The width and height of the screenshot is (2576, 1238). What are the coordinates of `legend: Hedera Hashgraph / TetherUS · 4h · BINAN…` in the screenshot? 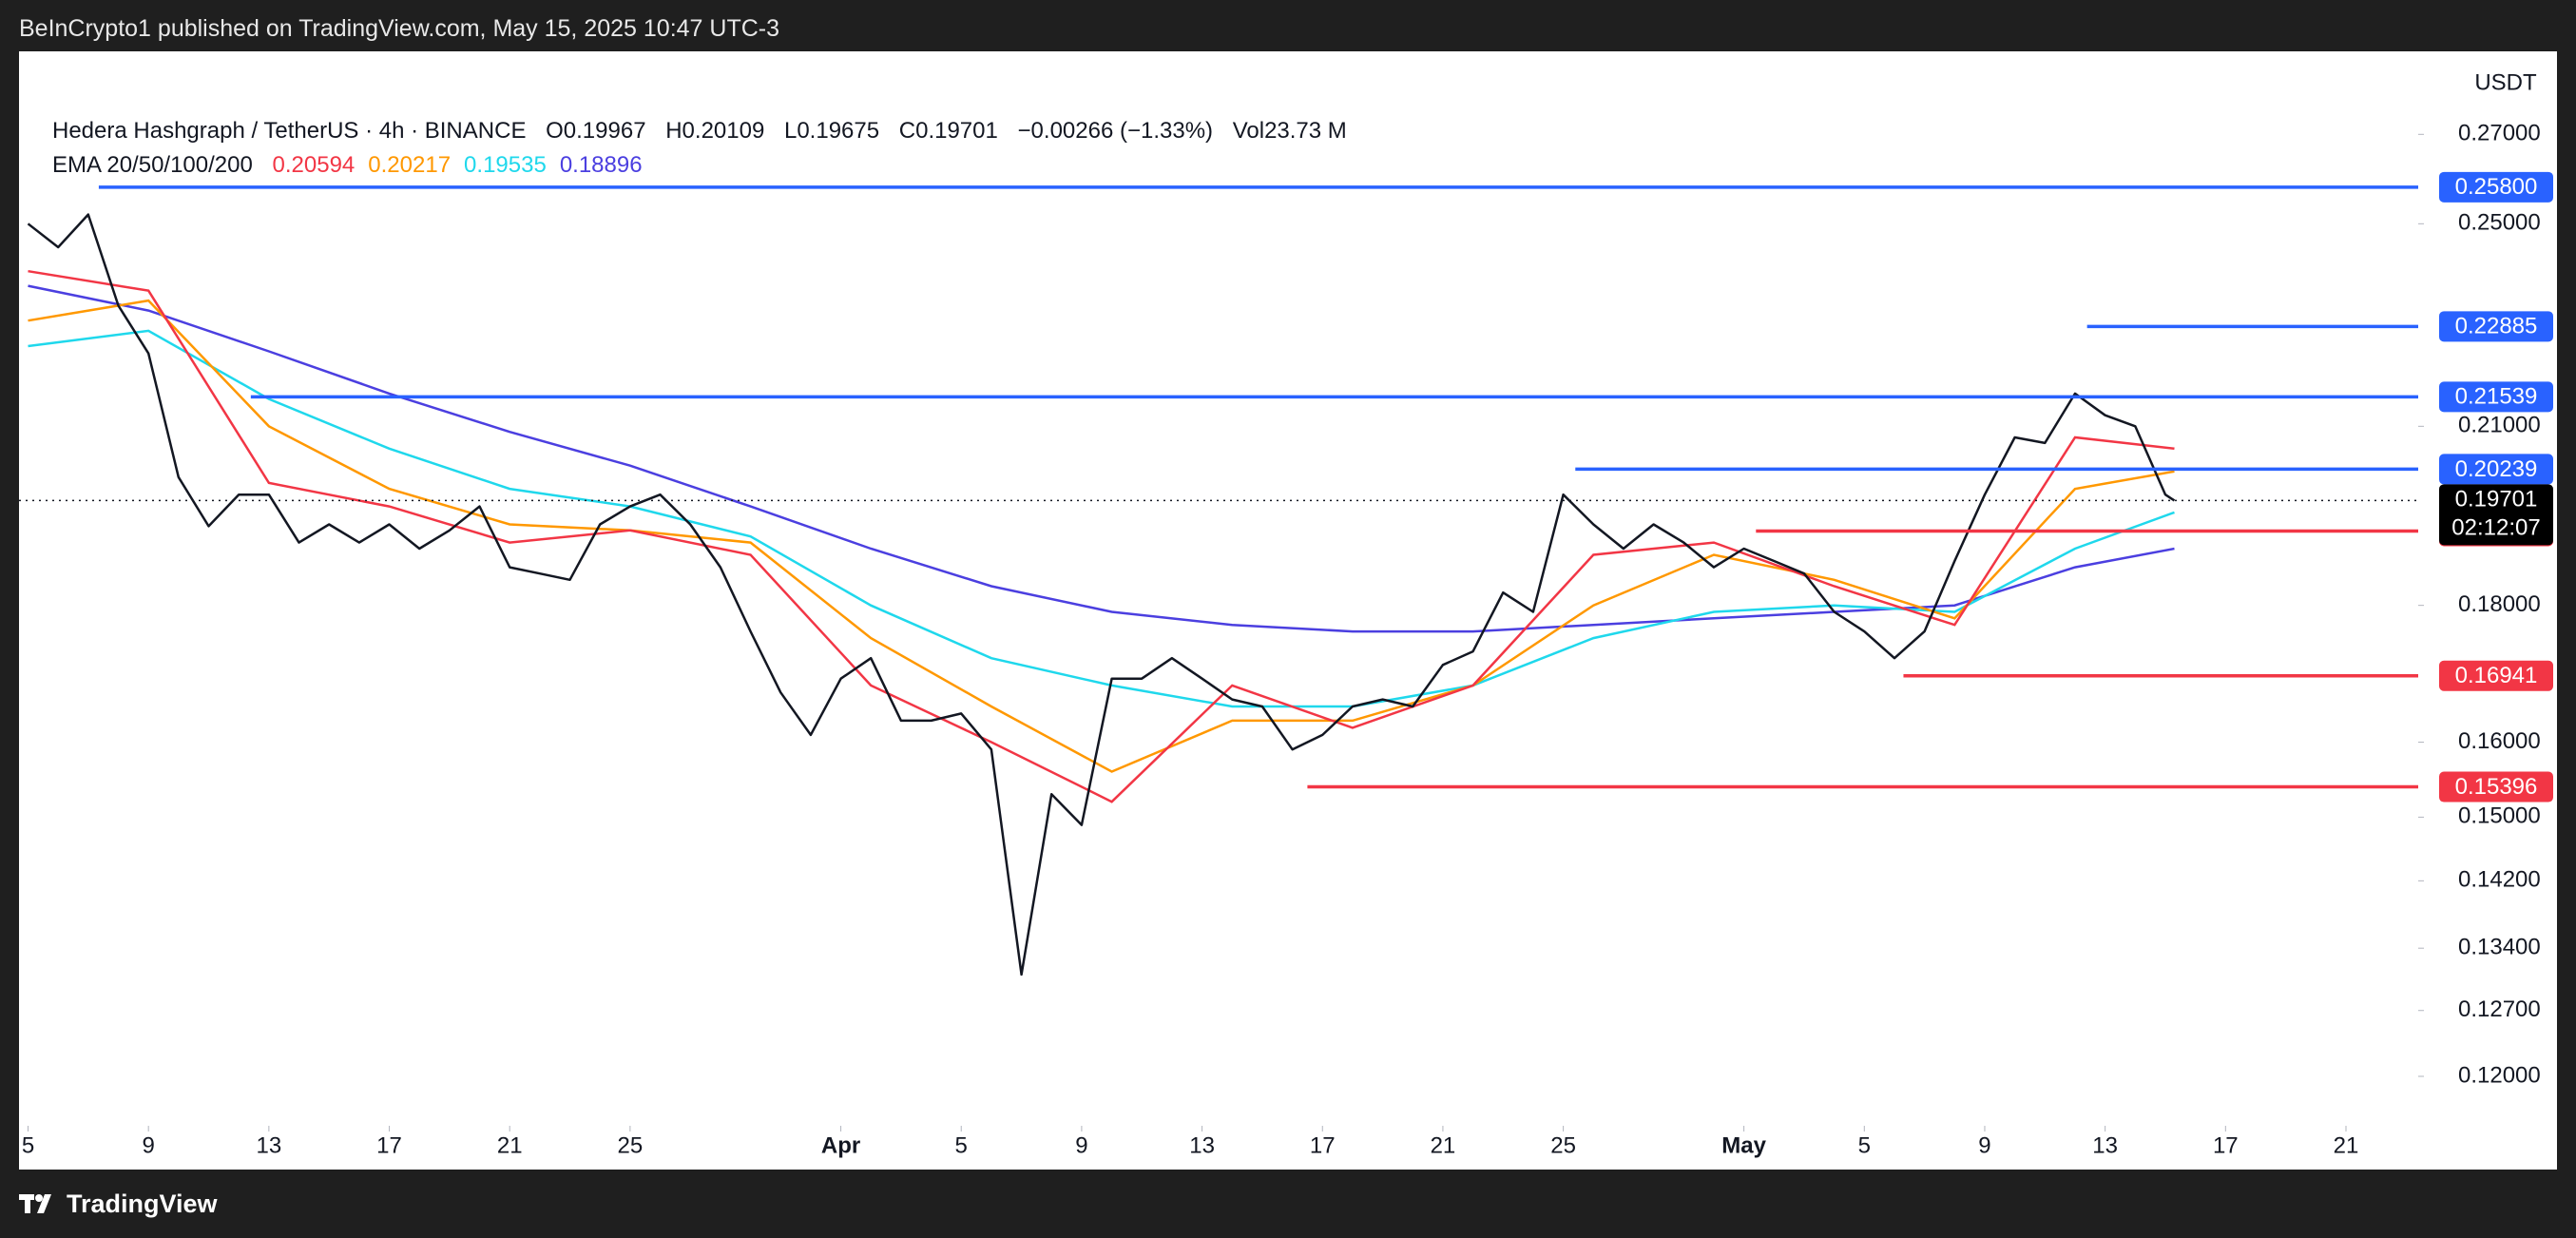 It's located at (706, 148).